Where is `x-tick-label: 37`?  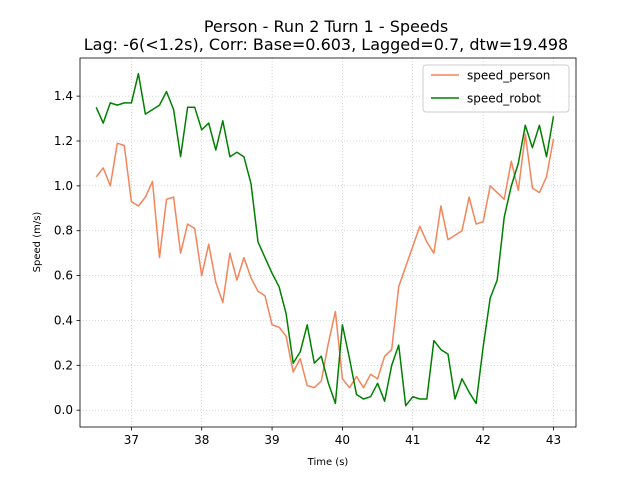 x-tick-label: 37 is located at coordinates (131, 440).